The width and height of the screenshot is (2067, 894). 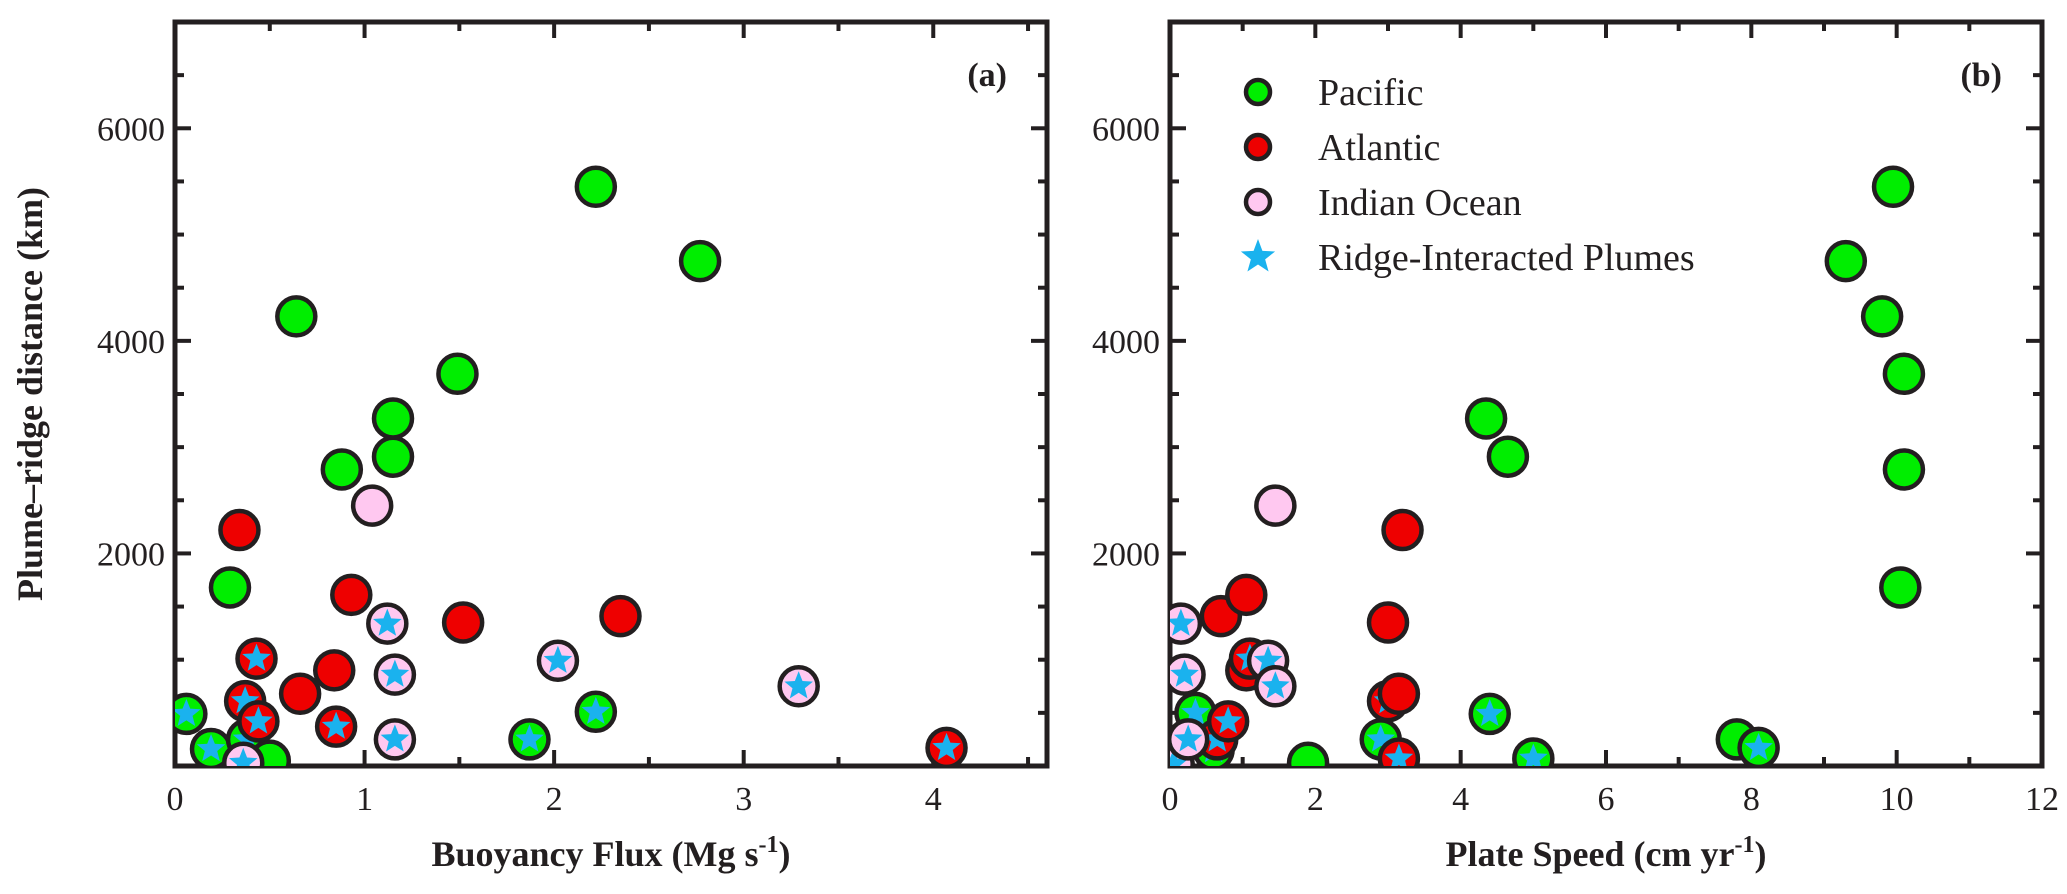 I want to click on x-tick-label: 8, so click(x=1751, y=799).